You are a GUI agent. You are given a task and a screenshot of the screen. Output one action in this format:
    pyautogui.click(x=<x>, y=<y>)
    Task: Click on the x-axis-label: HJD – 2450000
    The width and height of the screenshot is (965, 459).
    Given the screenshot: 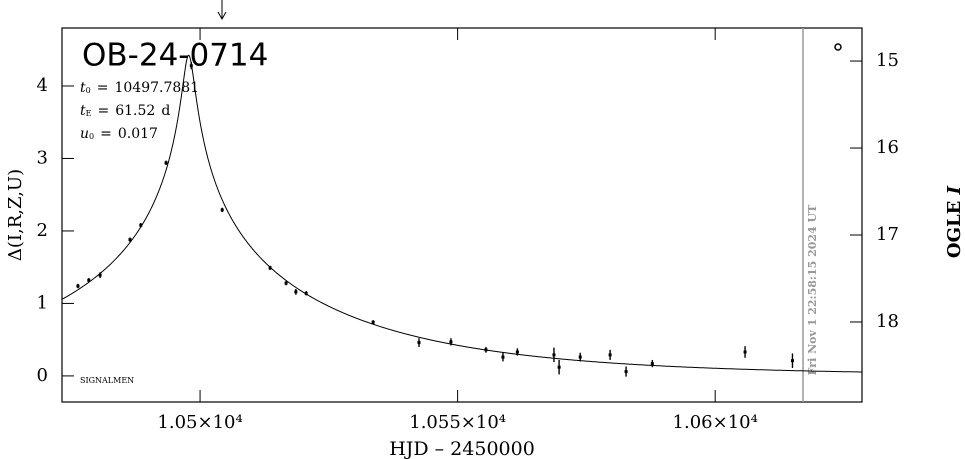 What is the action you would take?
    pyautogui.click(x=462, y=448)
    